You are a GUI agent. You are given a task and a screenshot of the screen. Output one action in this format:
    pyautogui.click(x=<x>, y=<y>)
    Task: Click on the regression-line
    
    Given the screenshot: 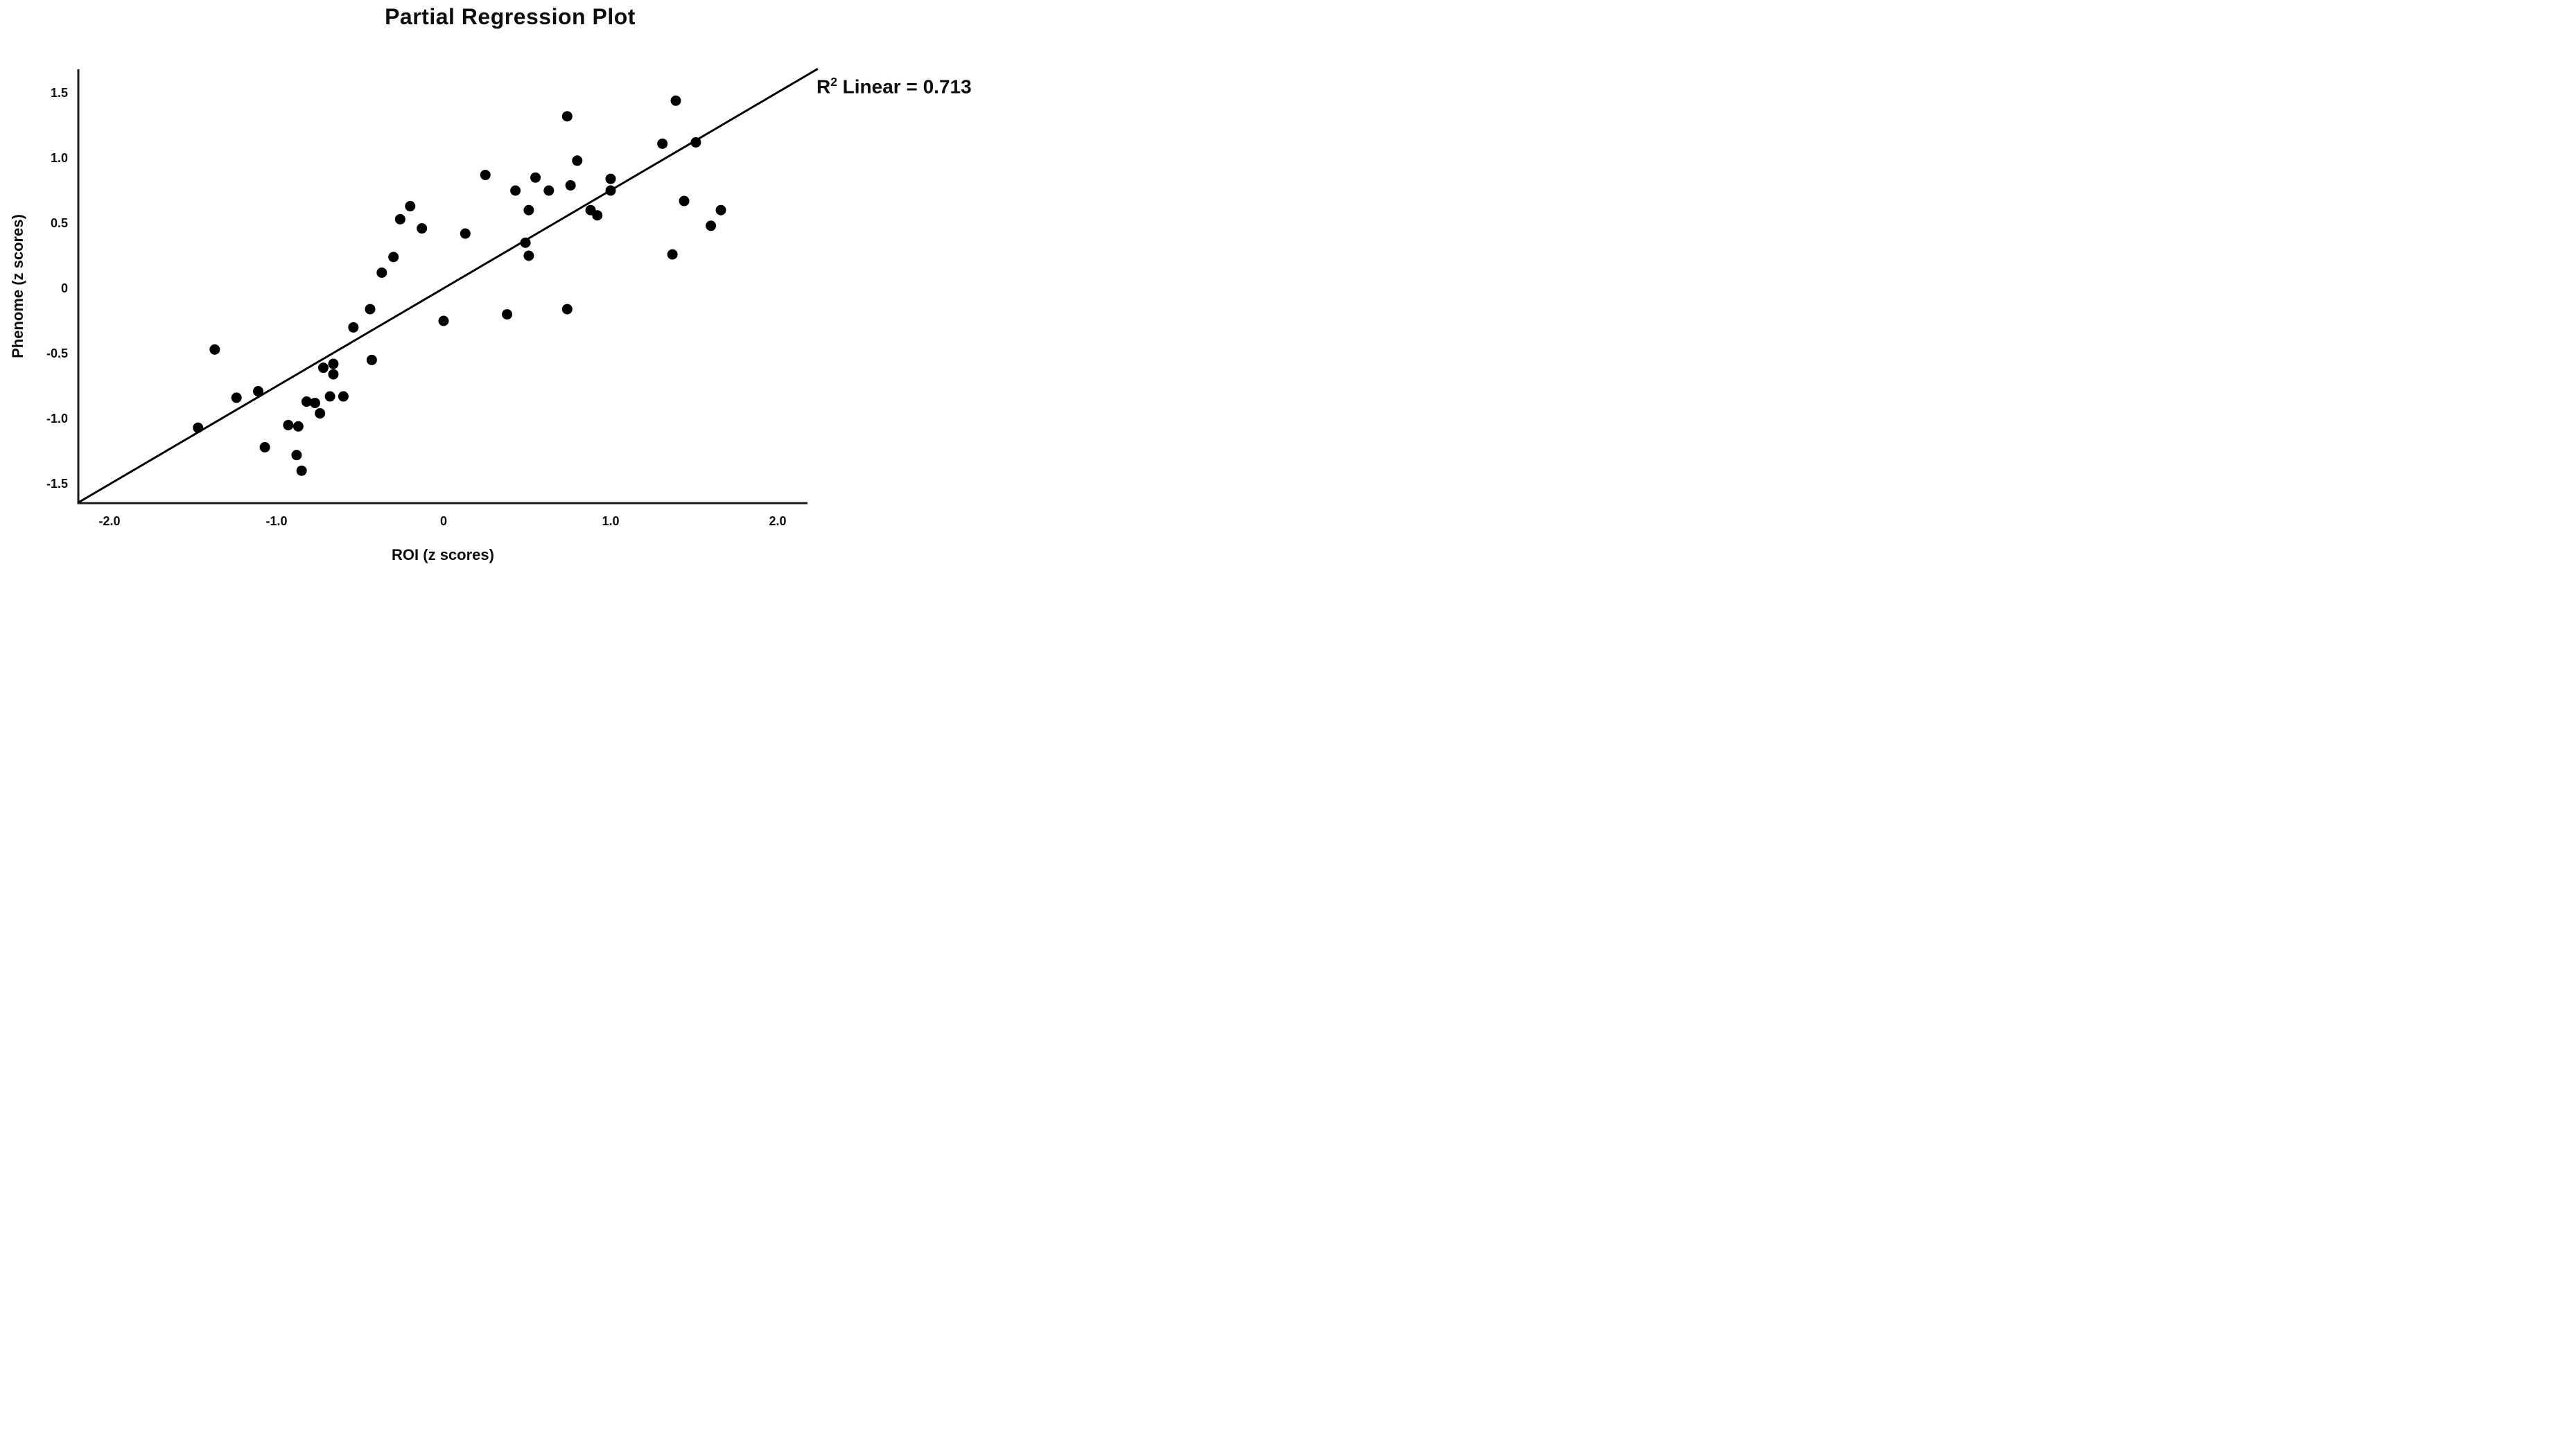 What is the action you would take?
    pyautogui.click(x=448, y=286)
    